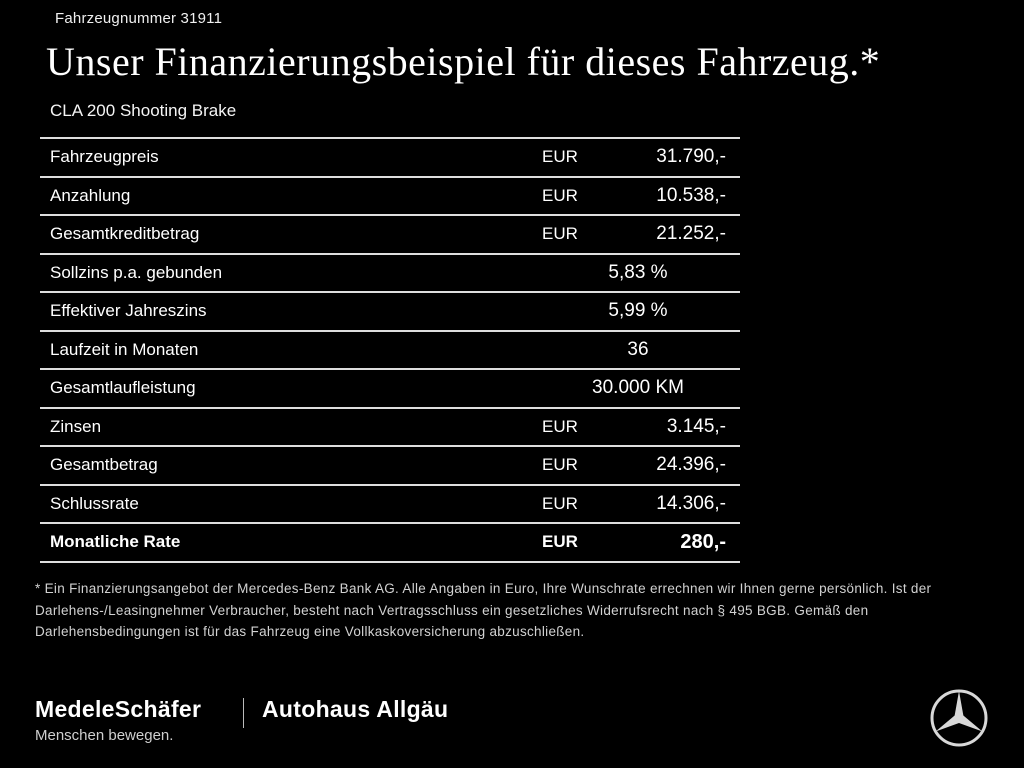 This screenshot has width=1024, height=768. I want to click on row-label: Effektiver Jahreszins, so click(128, 311).